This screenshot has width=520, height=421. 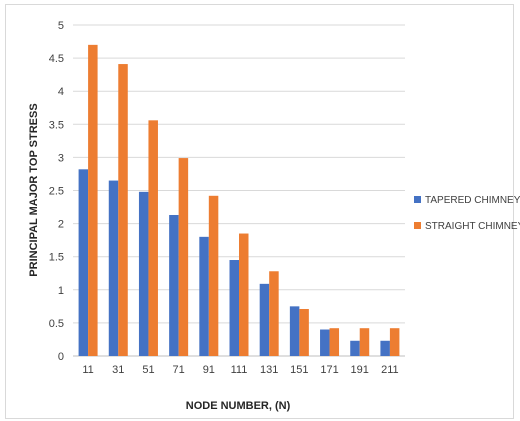 What do you see at coordinates (56, 324) in the screenshot?
I see `y-tick-label: 0.5` at bounding box center [56, 324].